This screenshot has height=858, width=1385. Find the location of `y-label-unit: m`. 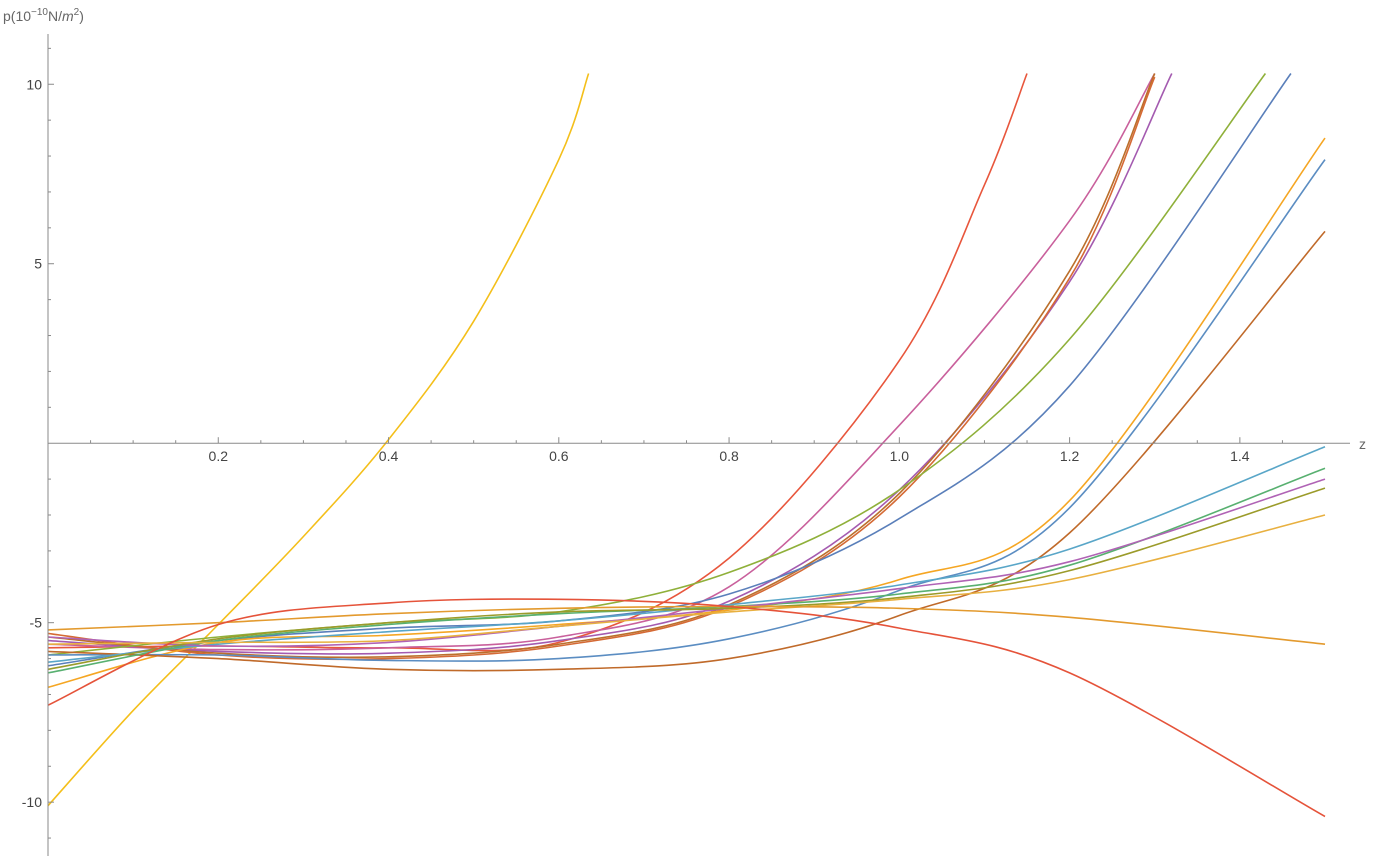

y-label-unit: m is located at coordinates (68, 16).